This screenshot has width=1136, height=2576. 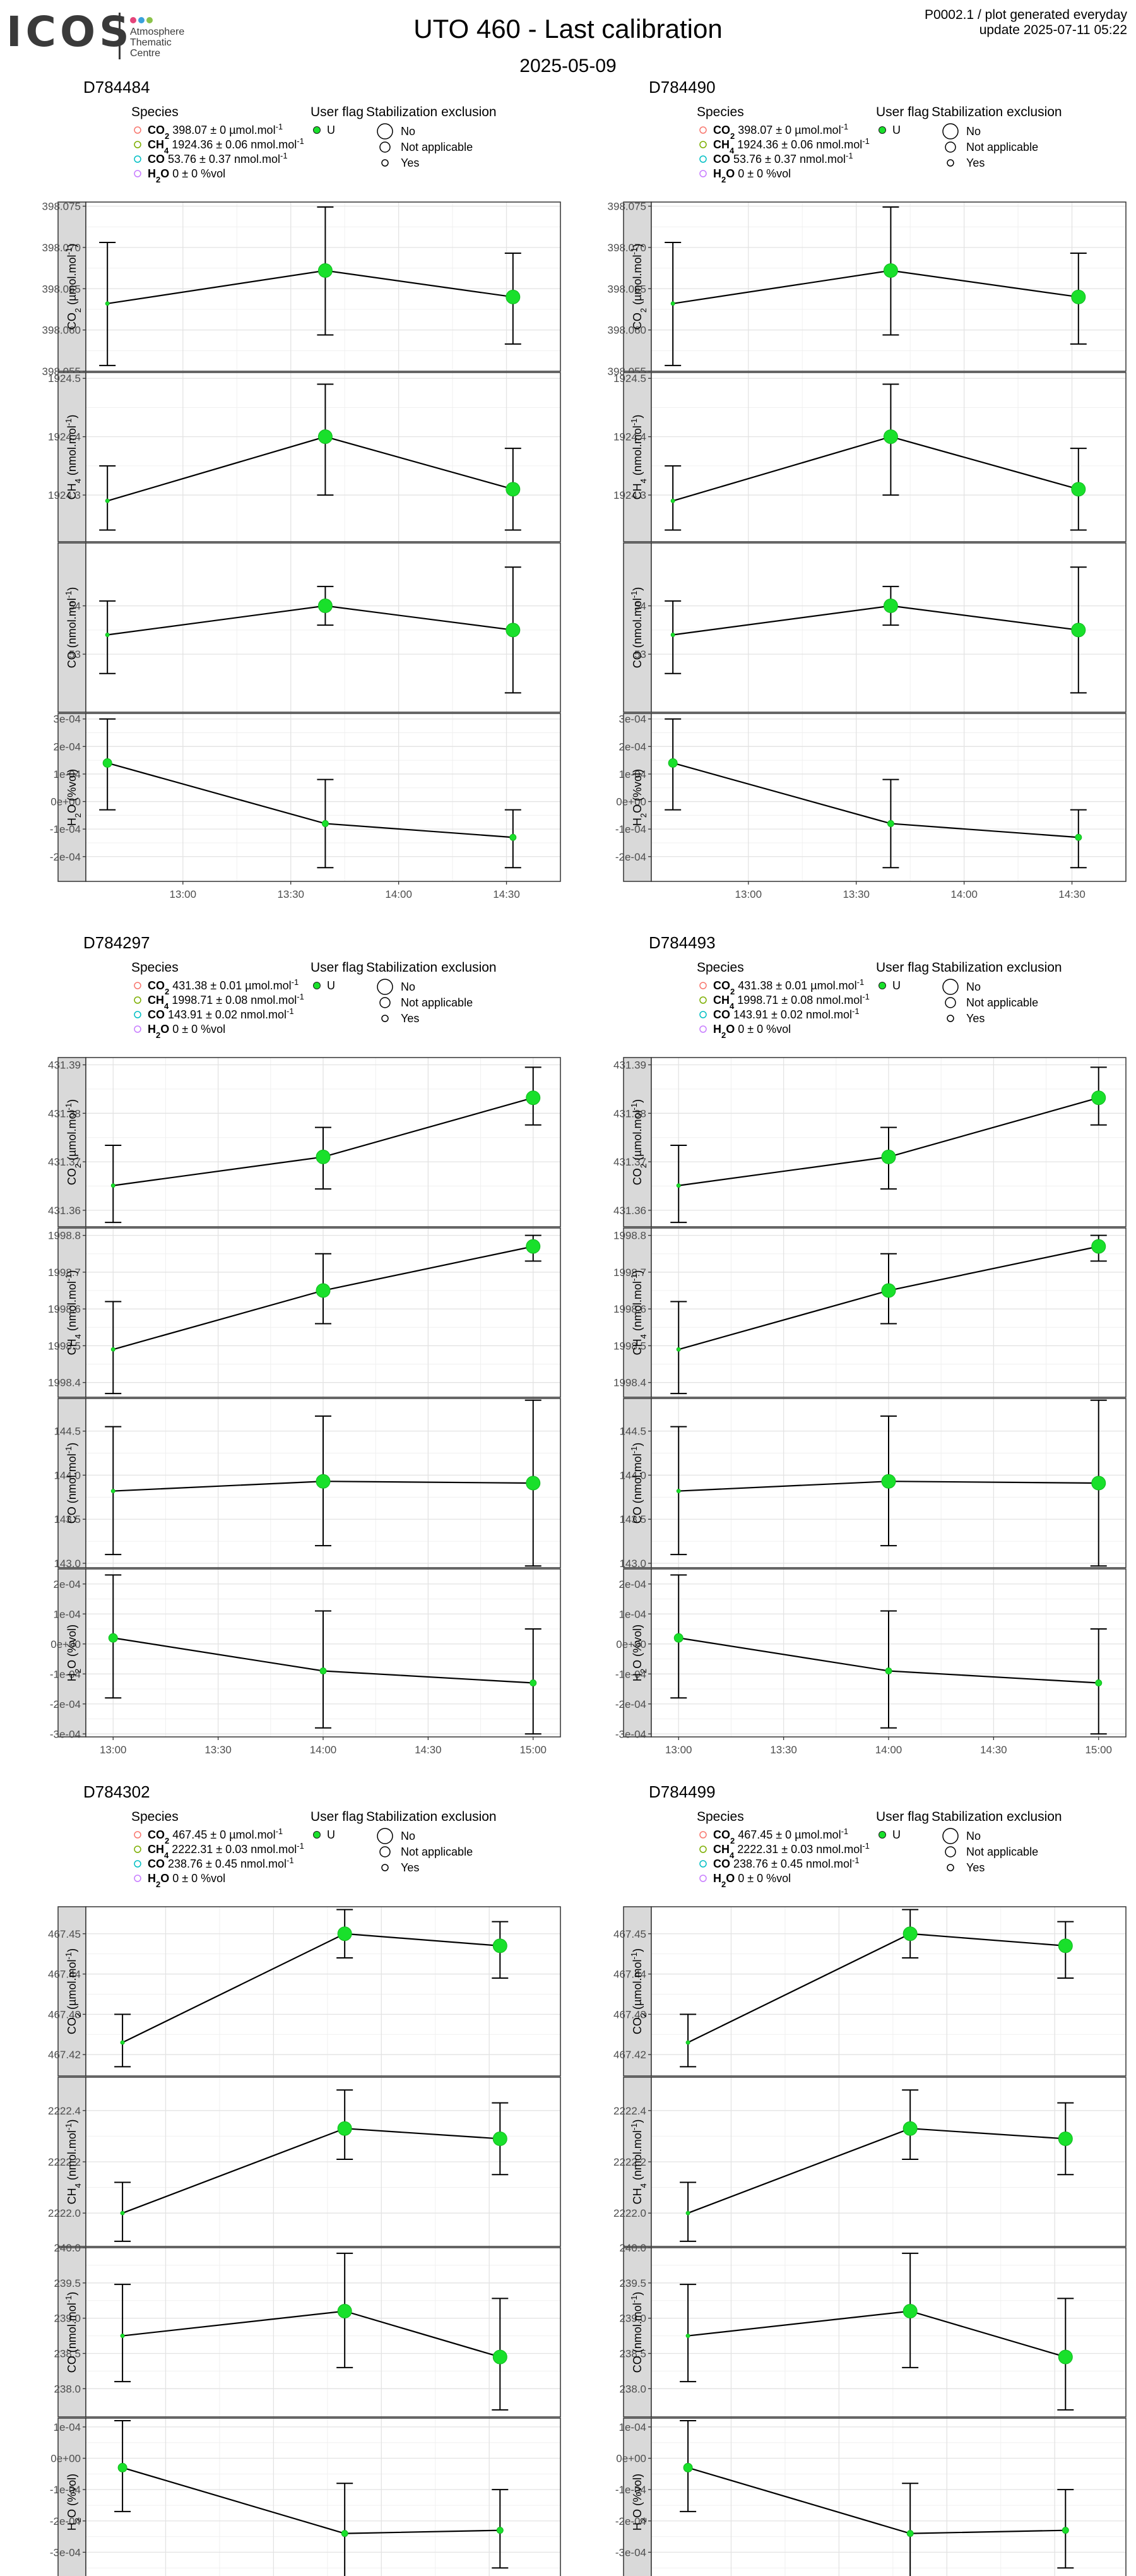 What do you see at coordinates (145, 53) in the screenshot?
I see `logo-subtitle-line: Centre` at bounding box center [145, 53].